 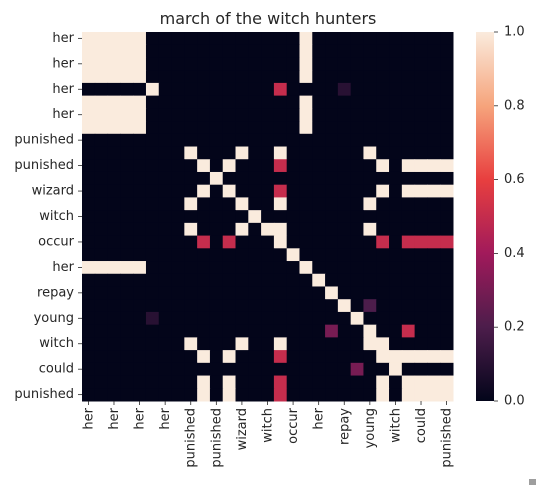 What do you see at coordinates (242, 429) in the screenshot?
I see `x-tick-label: wizard` at bounding box center [242, 429].